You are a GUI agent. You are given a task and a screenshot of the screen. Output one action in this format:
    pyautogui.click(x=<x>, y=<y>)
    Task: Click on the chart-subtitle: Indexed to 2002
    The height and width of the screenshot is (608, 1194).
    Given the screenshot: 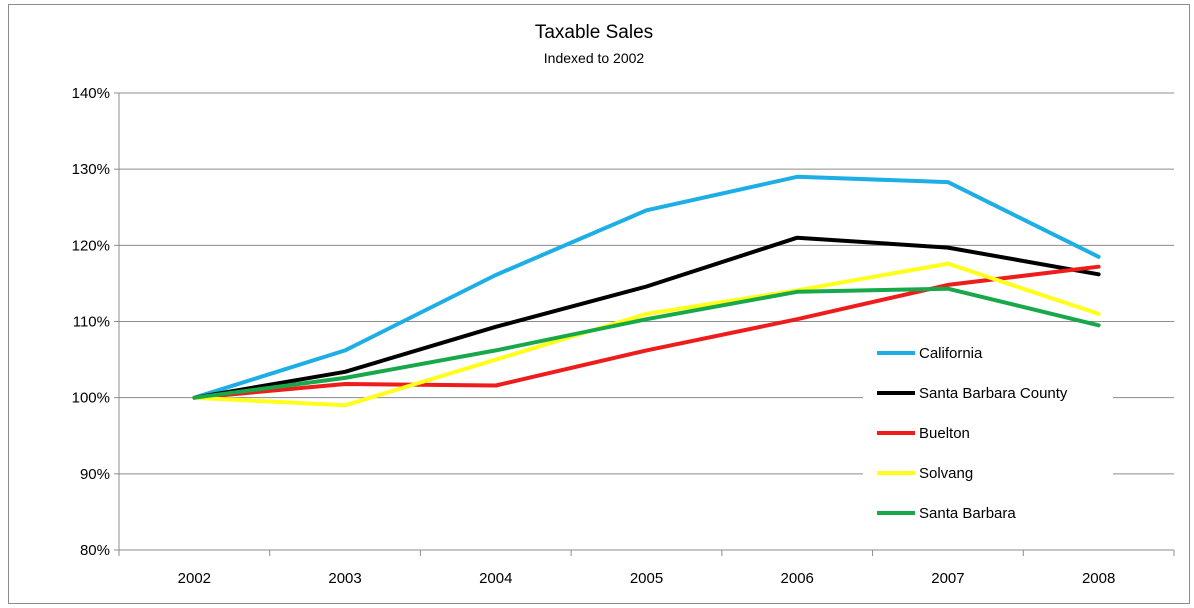 What is the action you would take?
    pyautogui.click(x=594, y=58)
    